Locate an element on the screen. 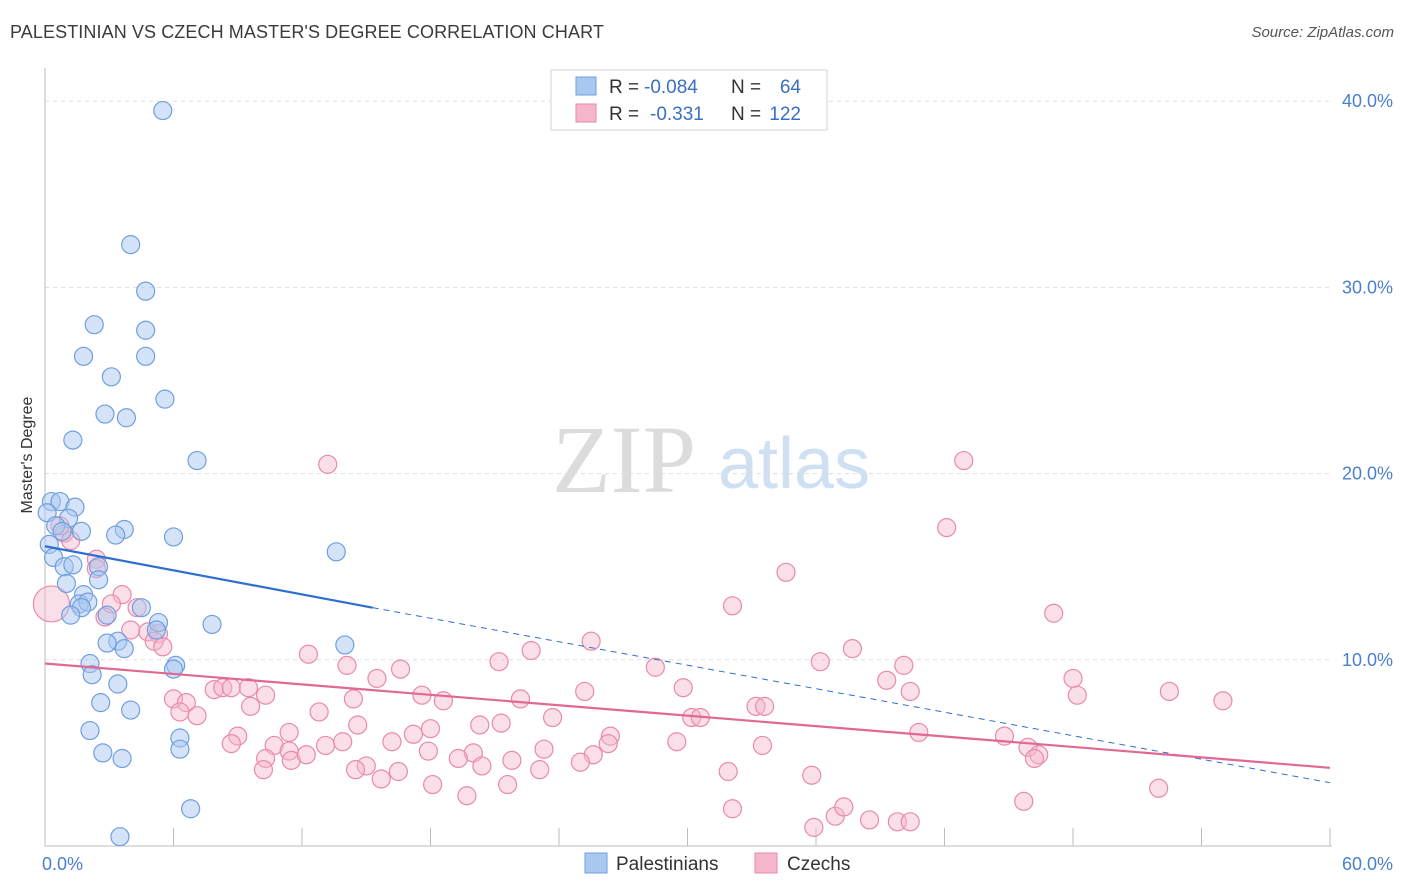 The width and height of the screenshot is (1406, 892). legend: R = -0.084 N = 64 R = -0.331 N = 122 is located at coordinates (689, 100).